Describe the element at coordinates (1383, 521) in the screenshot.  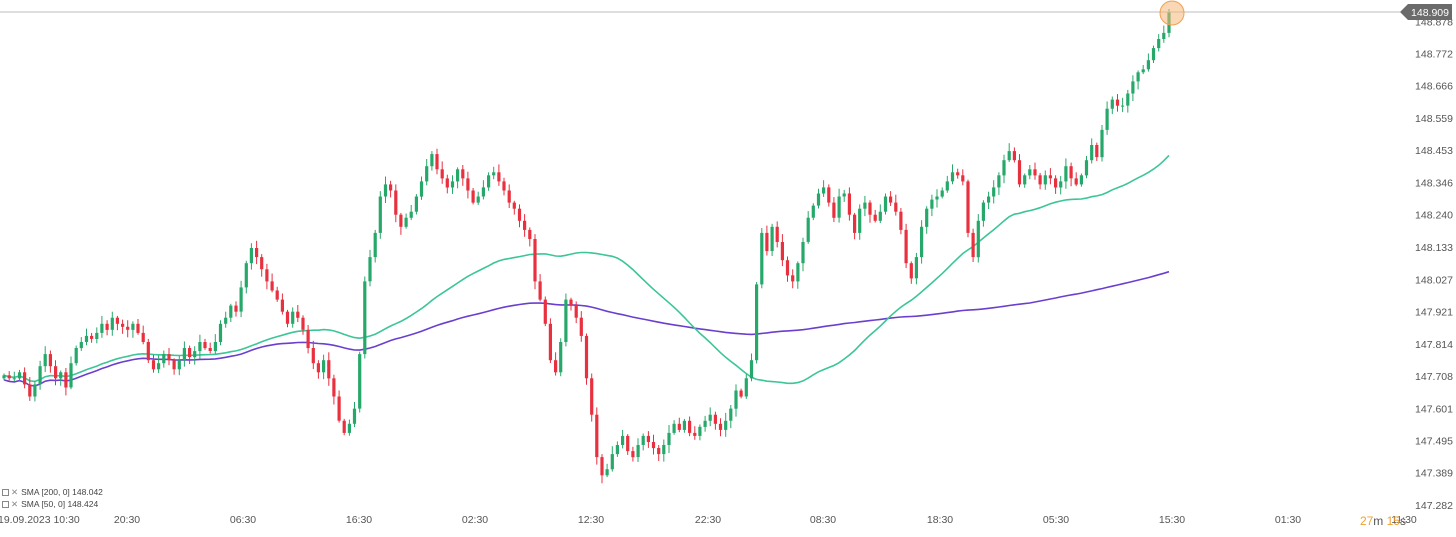
I see `candle-countdown: 27m 15s` at that location.